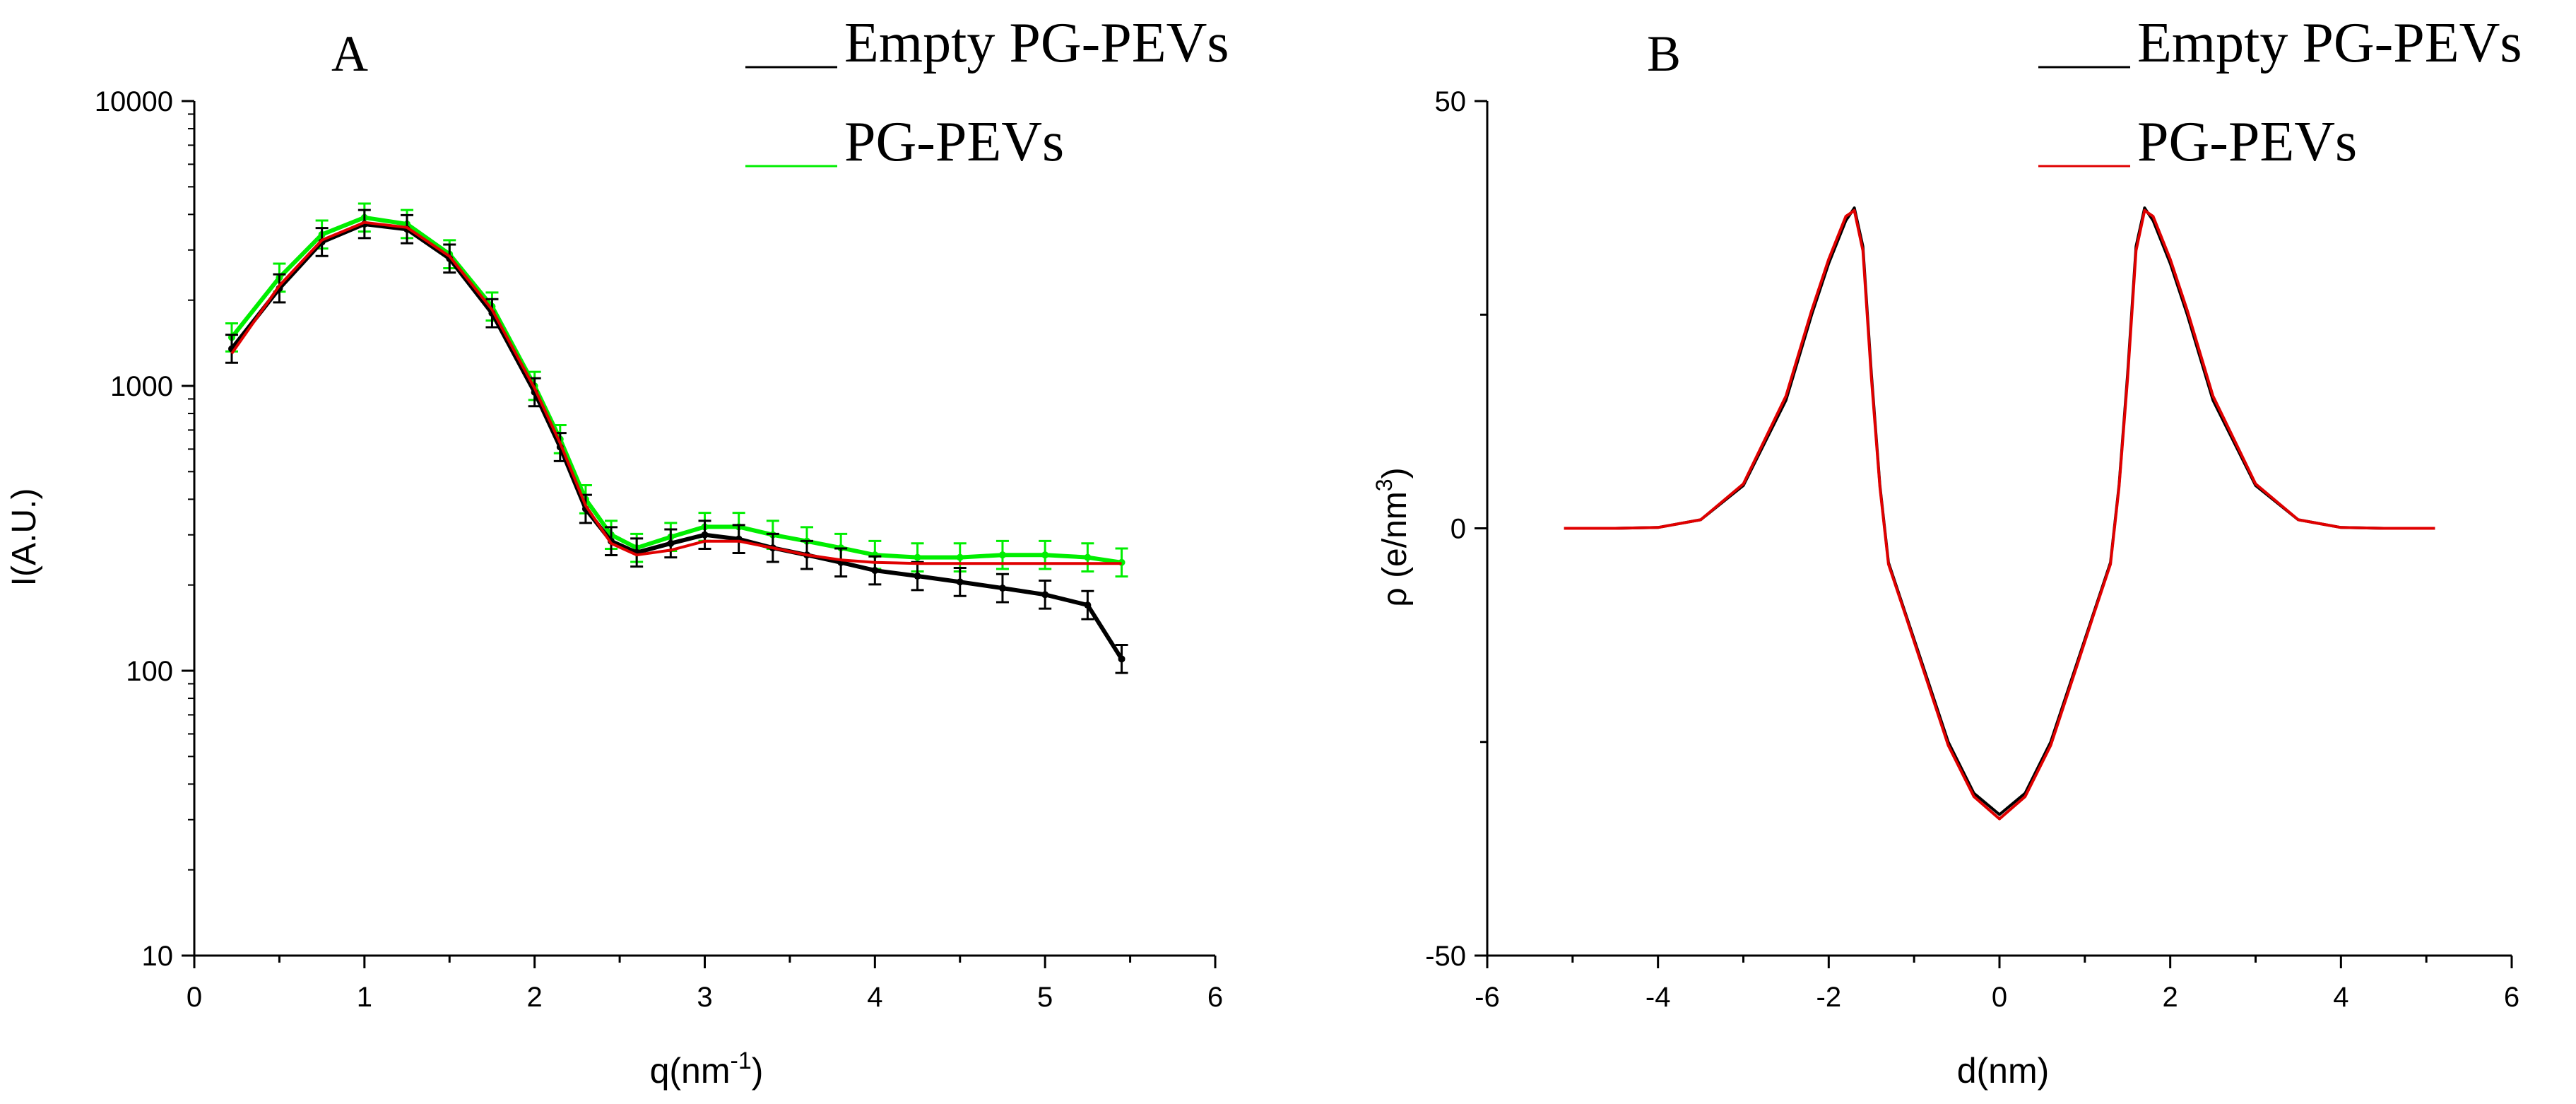  What do you see at coordinates (1458, 529) in the screenshot?
I see `y-tick-label: 0` at bounding box center [1458, 529].